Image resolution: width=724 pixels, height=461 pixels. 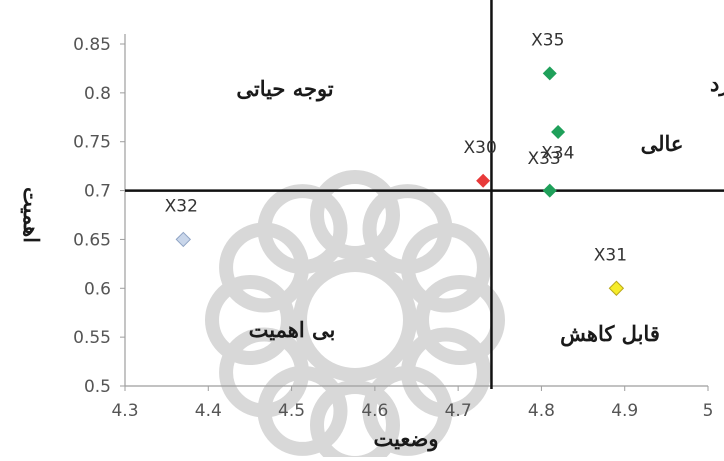 What do you see at coordinates (479, 148) in the screenshot?
I see `data-label-x30: X30` at bounding box center [479, 148].